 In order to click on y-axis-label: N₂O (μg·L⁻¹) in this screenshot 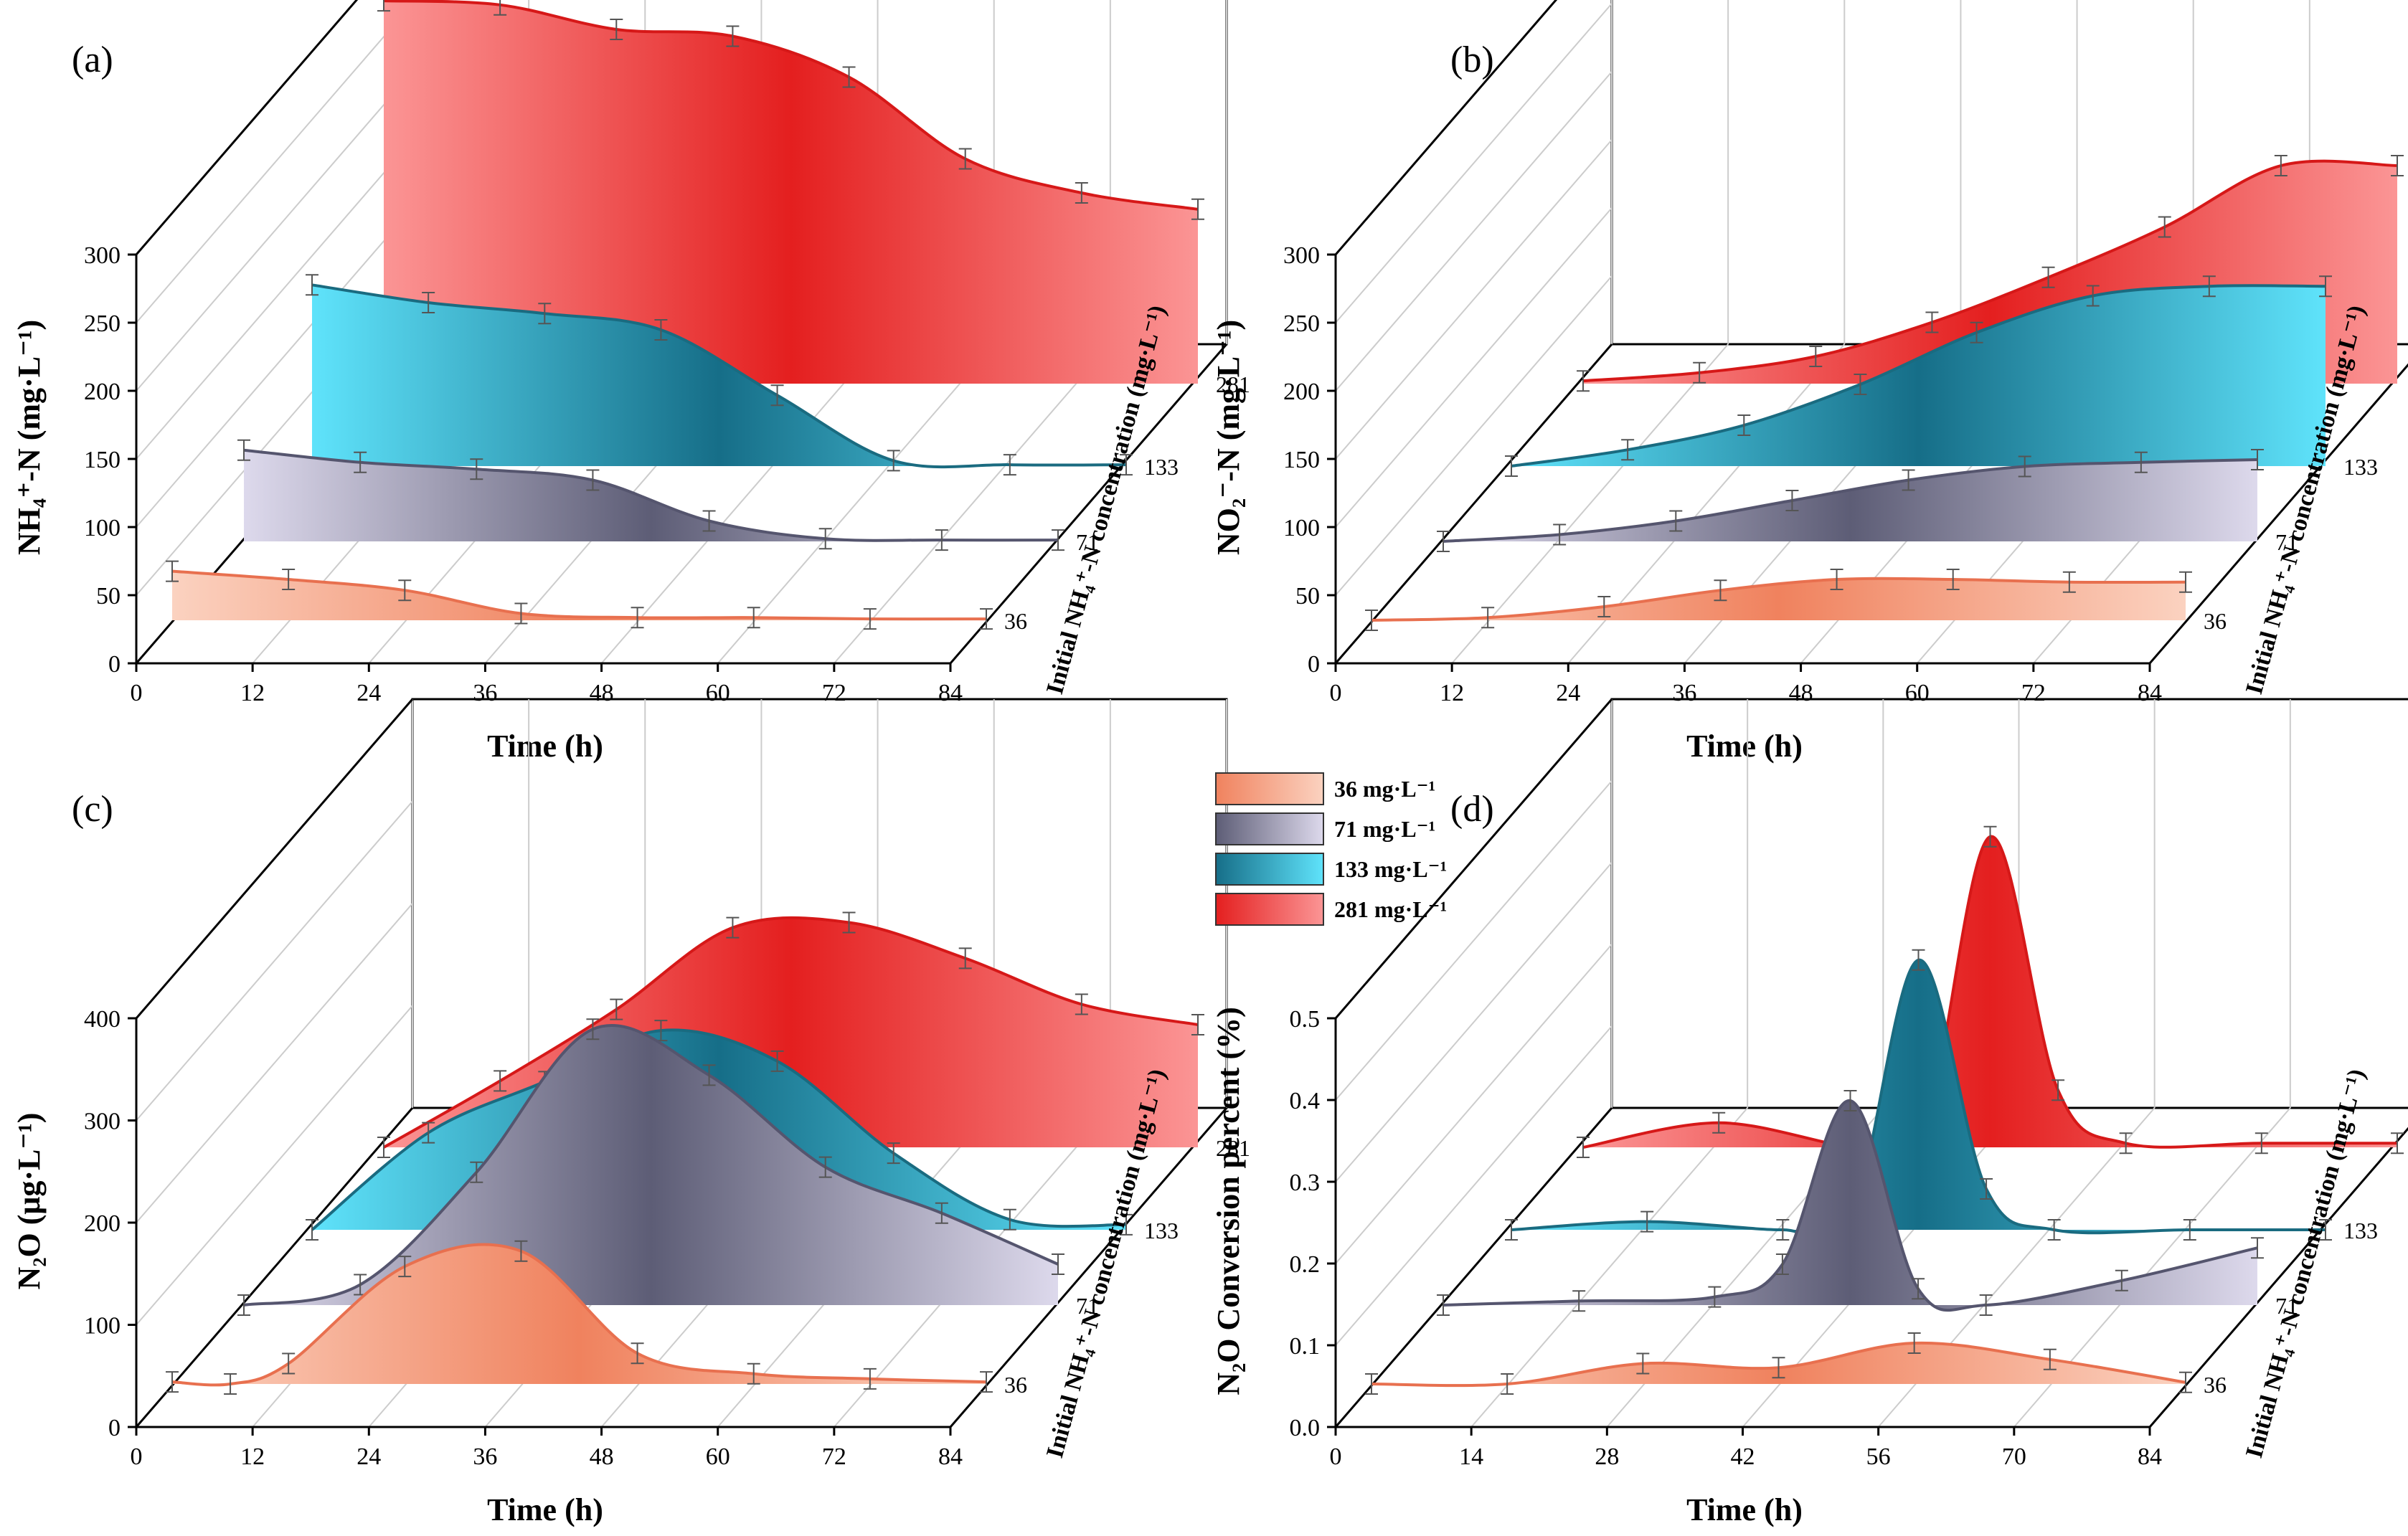, I will do `click(29, 1201)`.